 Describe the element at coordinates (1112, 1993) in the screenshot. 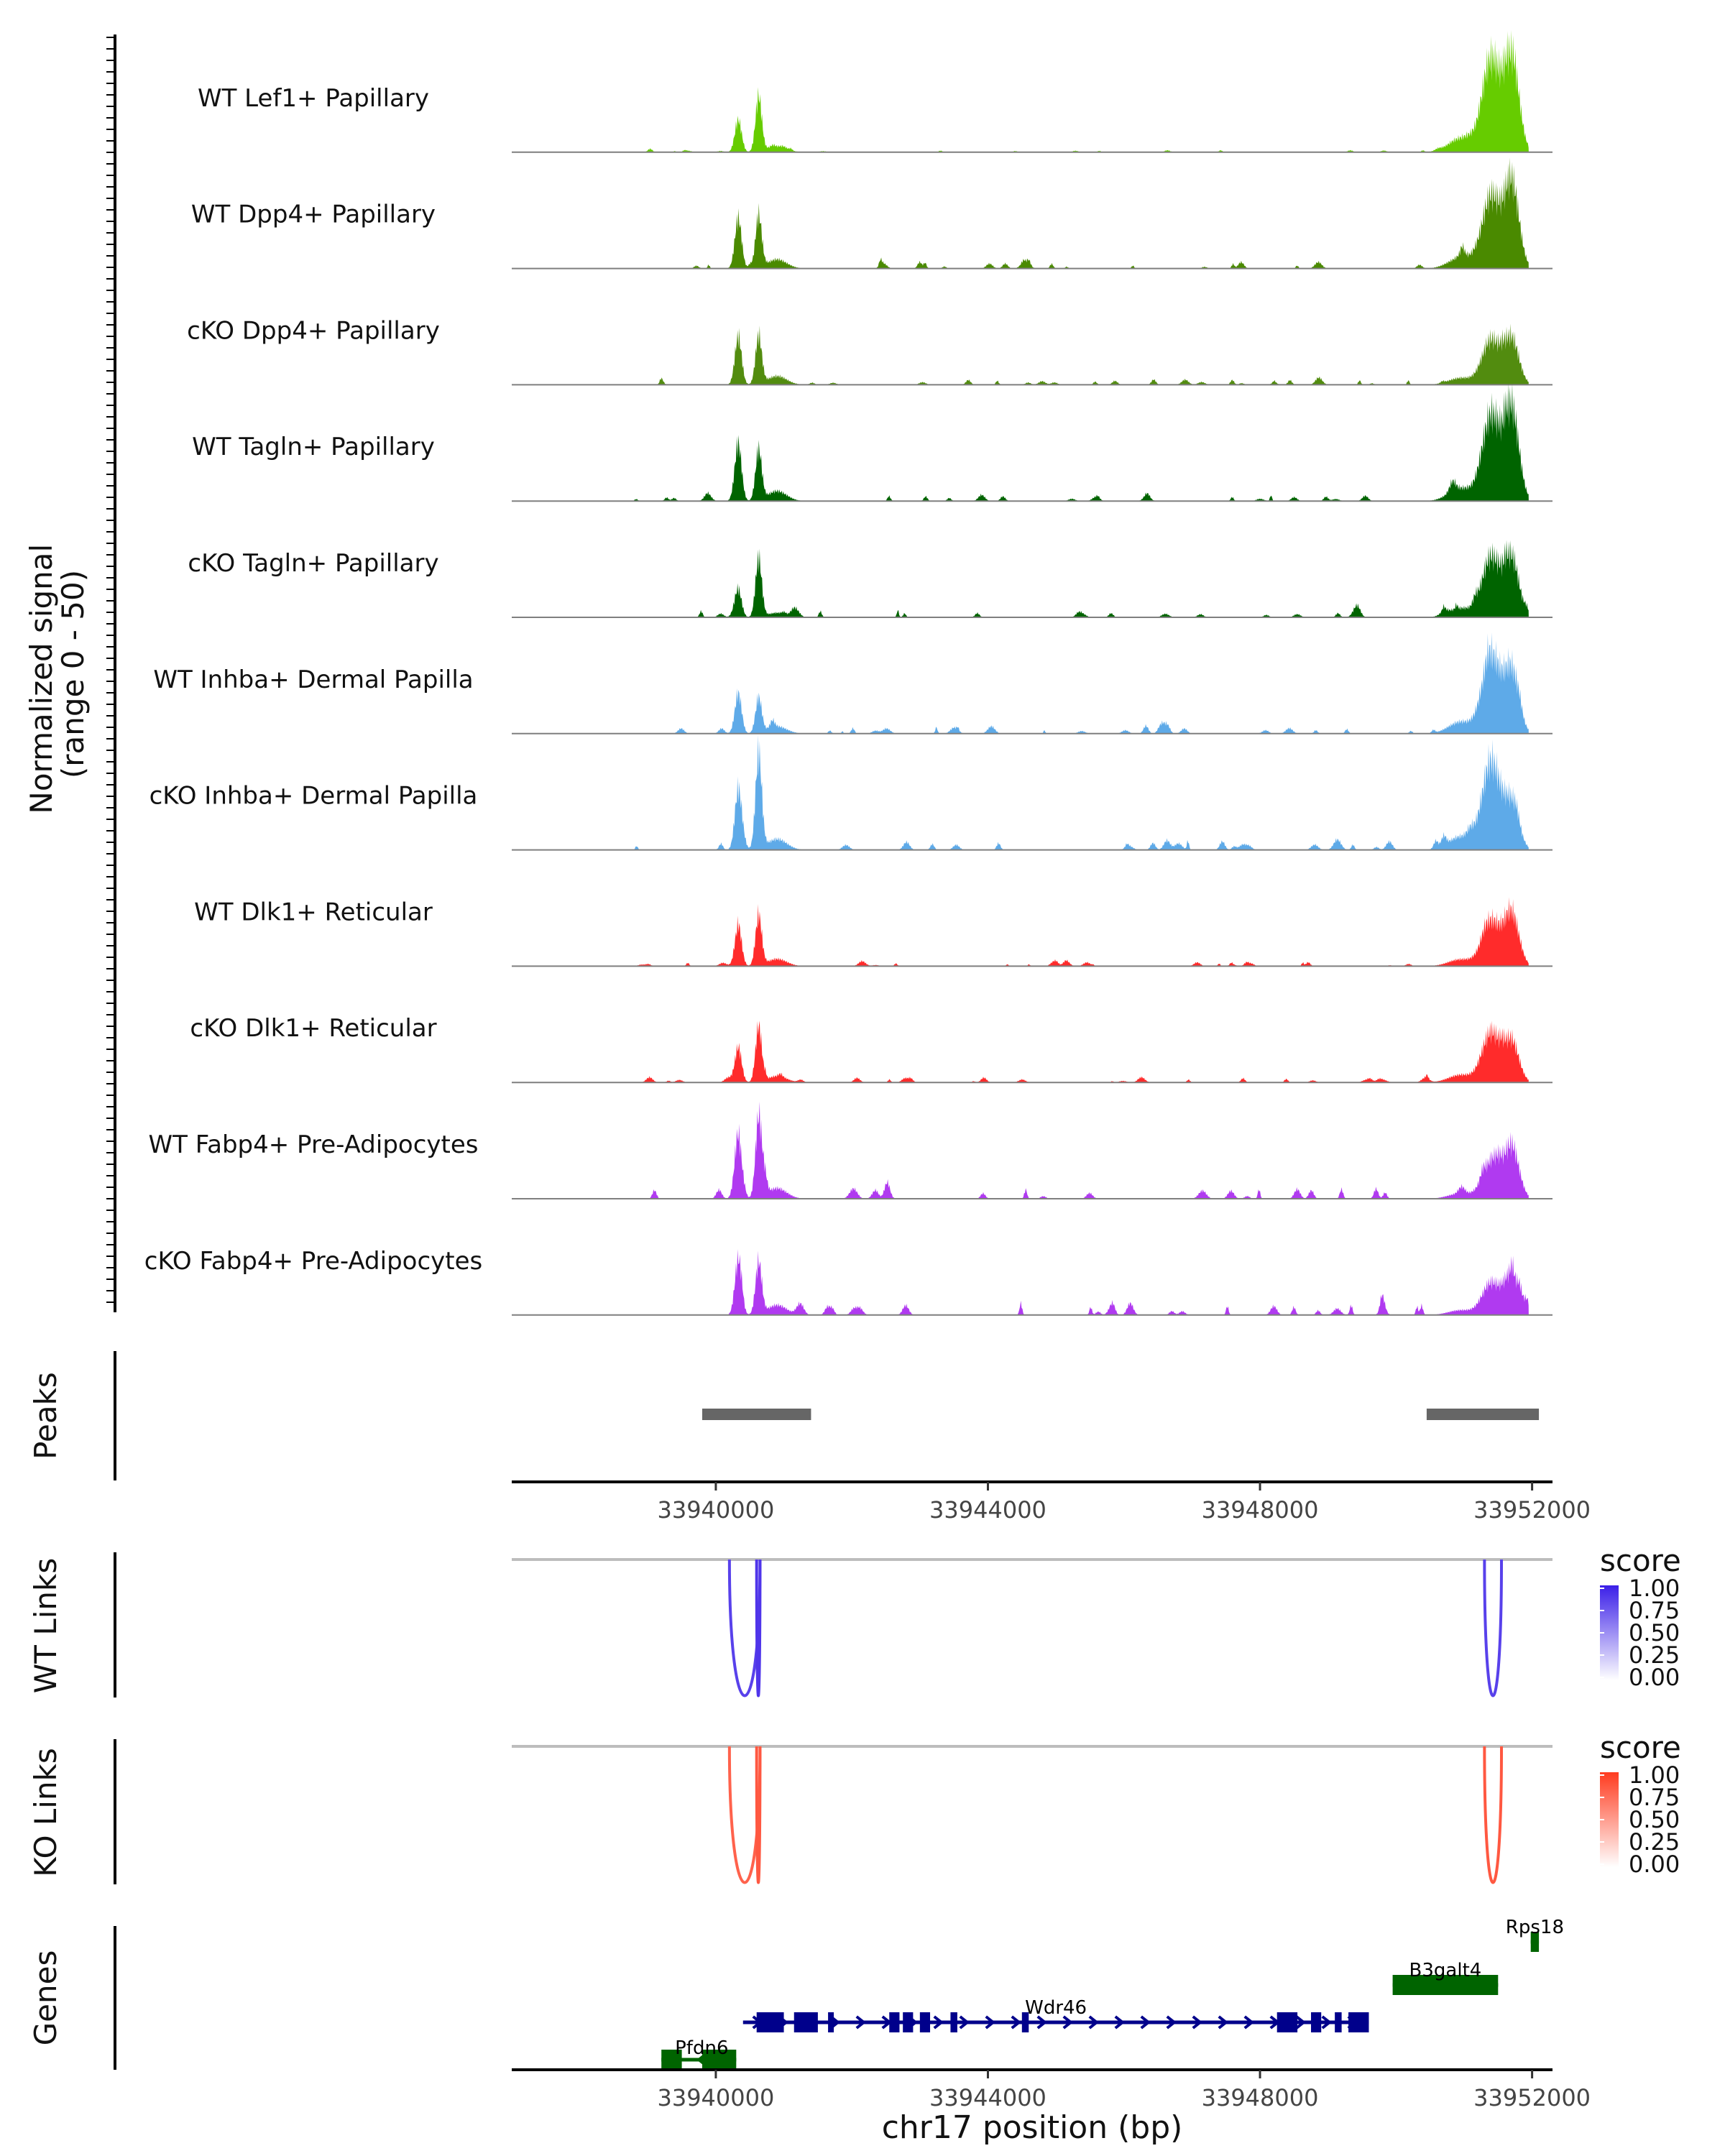

I see `gene-models: Rps18 B3galt4 Wdr46 Pfdn6` at that location.